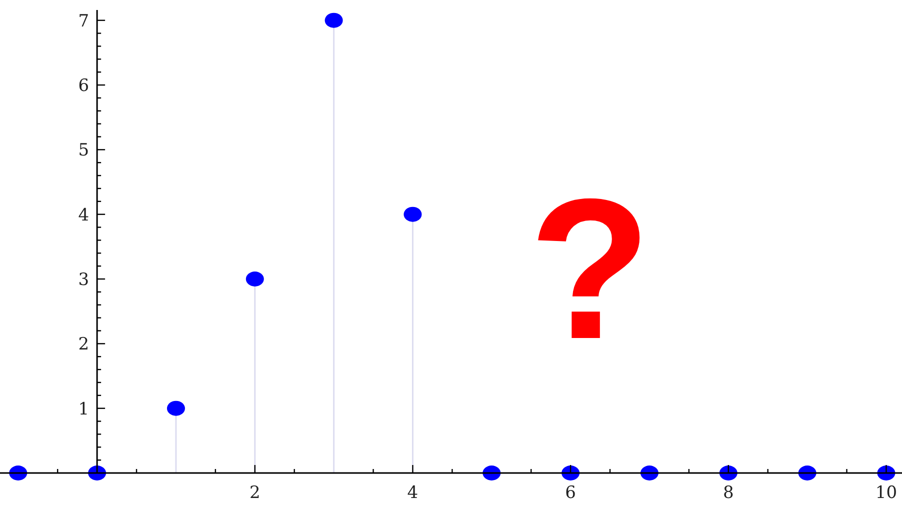 This screenshot has width=902, height=507. What do you see at coordinates (590, 269) in the screenshot?
I see `annotation: ?` at bounding box center [590, 269].